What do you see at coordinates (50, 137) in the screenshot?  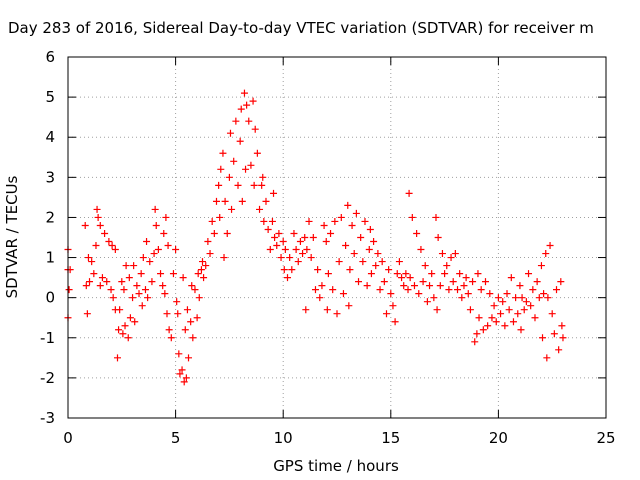 I see `y-tick-label: 4` at bounding box center [50, 137].